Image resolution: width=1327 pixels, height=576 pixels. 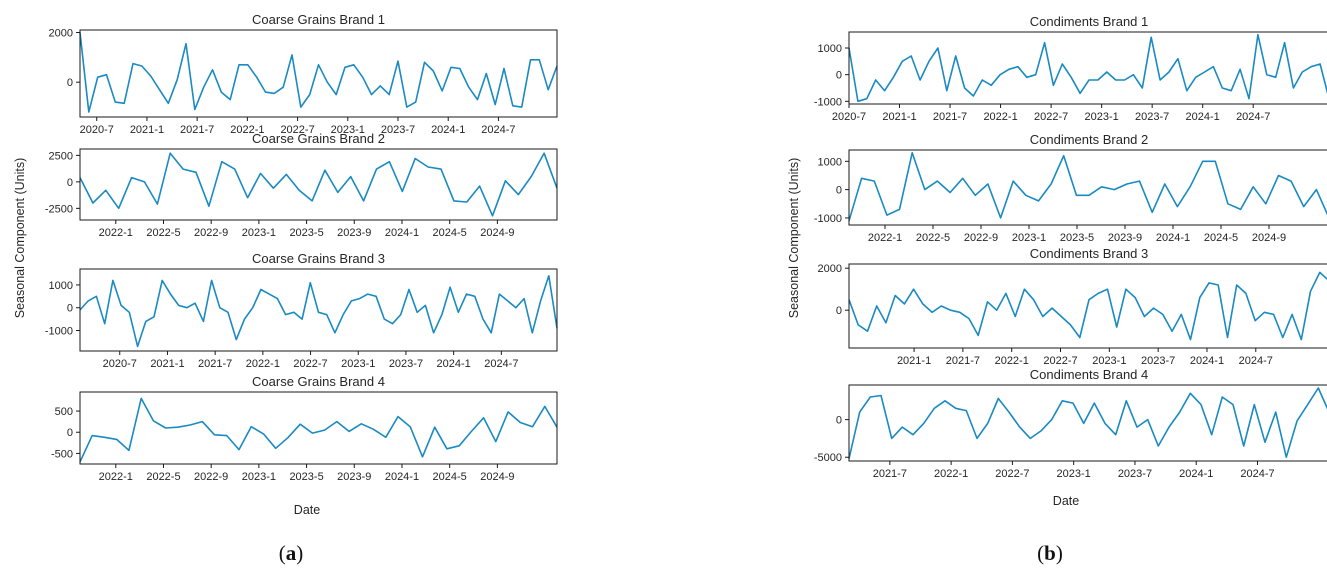 I want to click on caption-b-close: ), so click(x=1059, y=553).